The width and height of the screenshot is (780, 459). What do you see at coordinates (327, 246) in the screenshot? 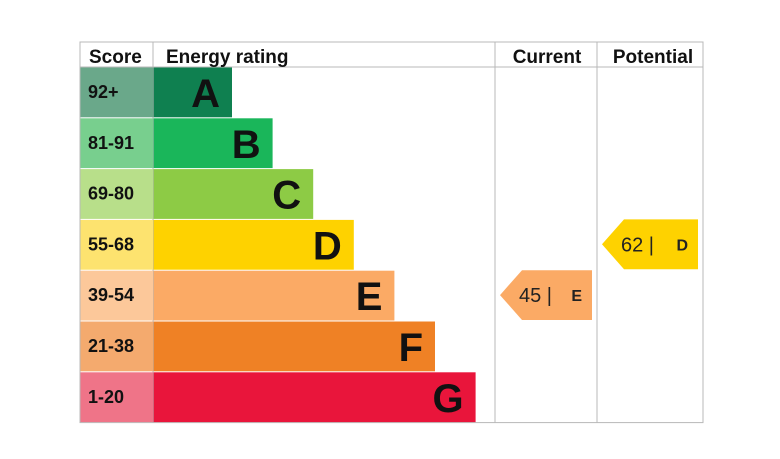
I see `rating-letter: D` at bounding box center [327, 246].